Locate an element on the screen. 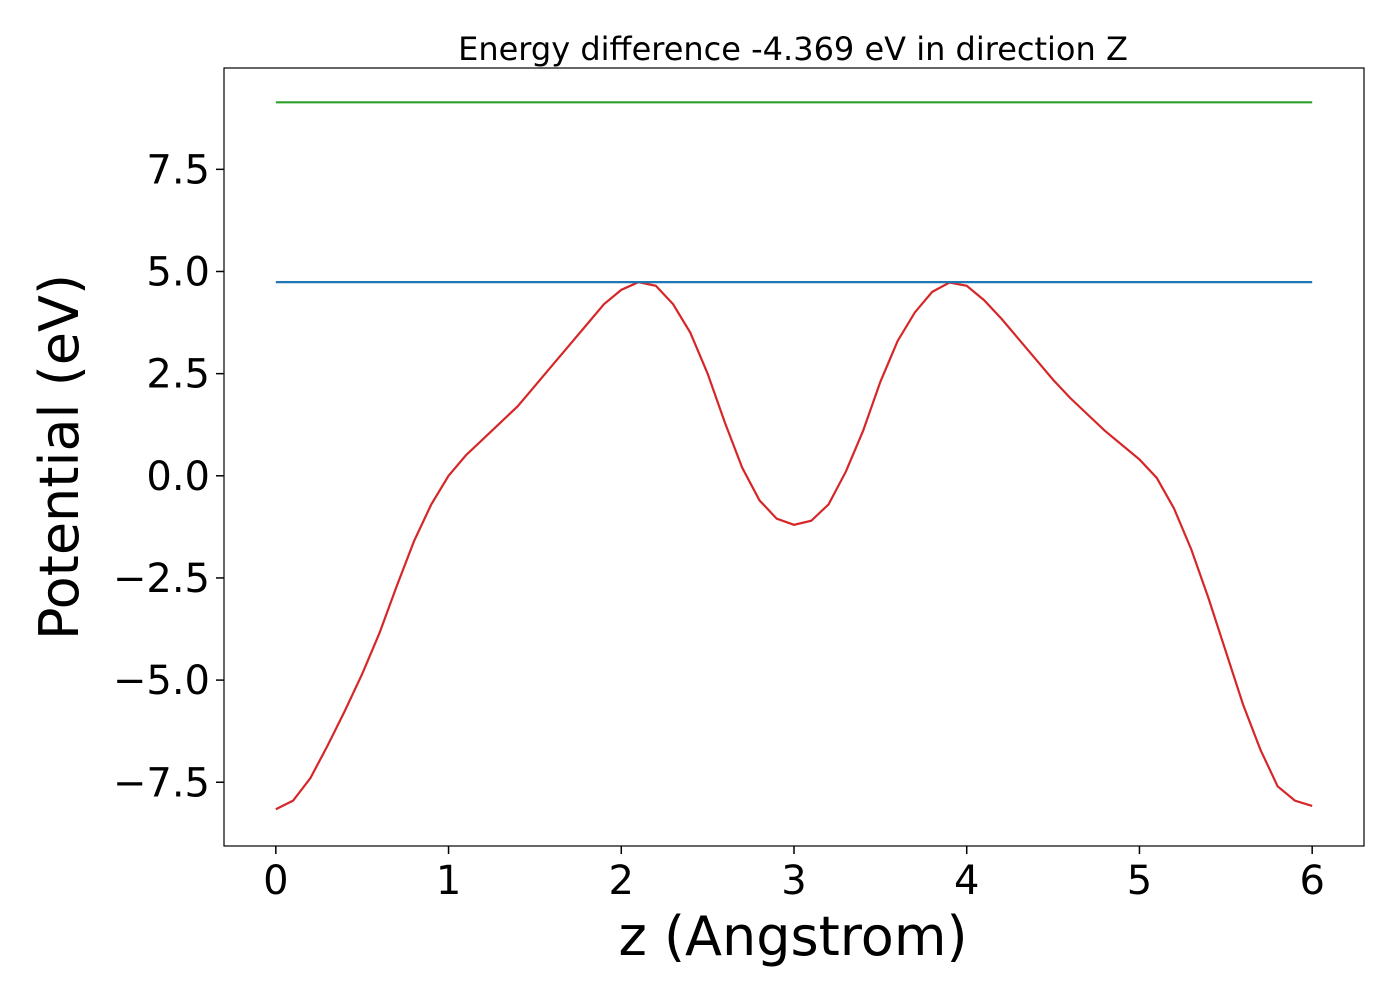  x-tick-label: 4 is located at coordinates (966, 881).